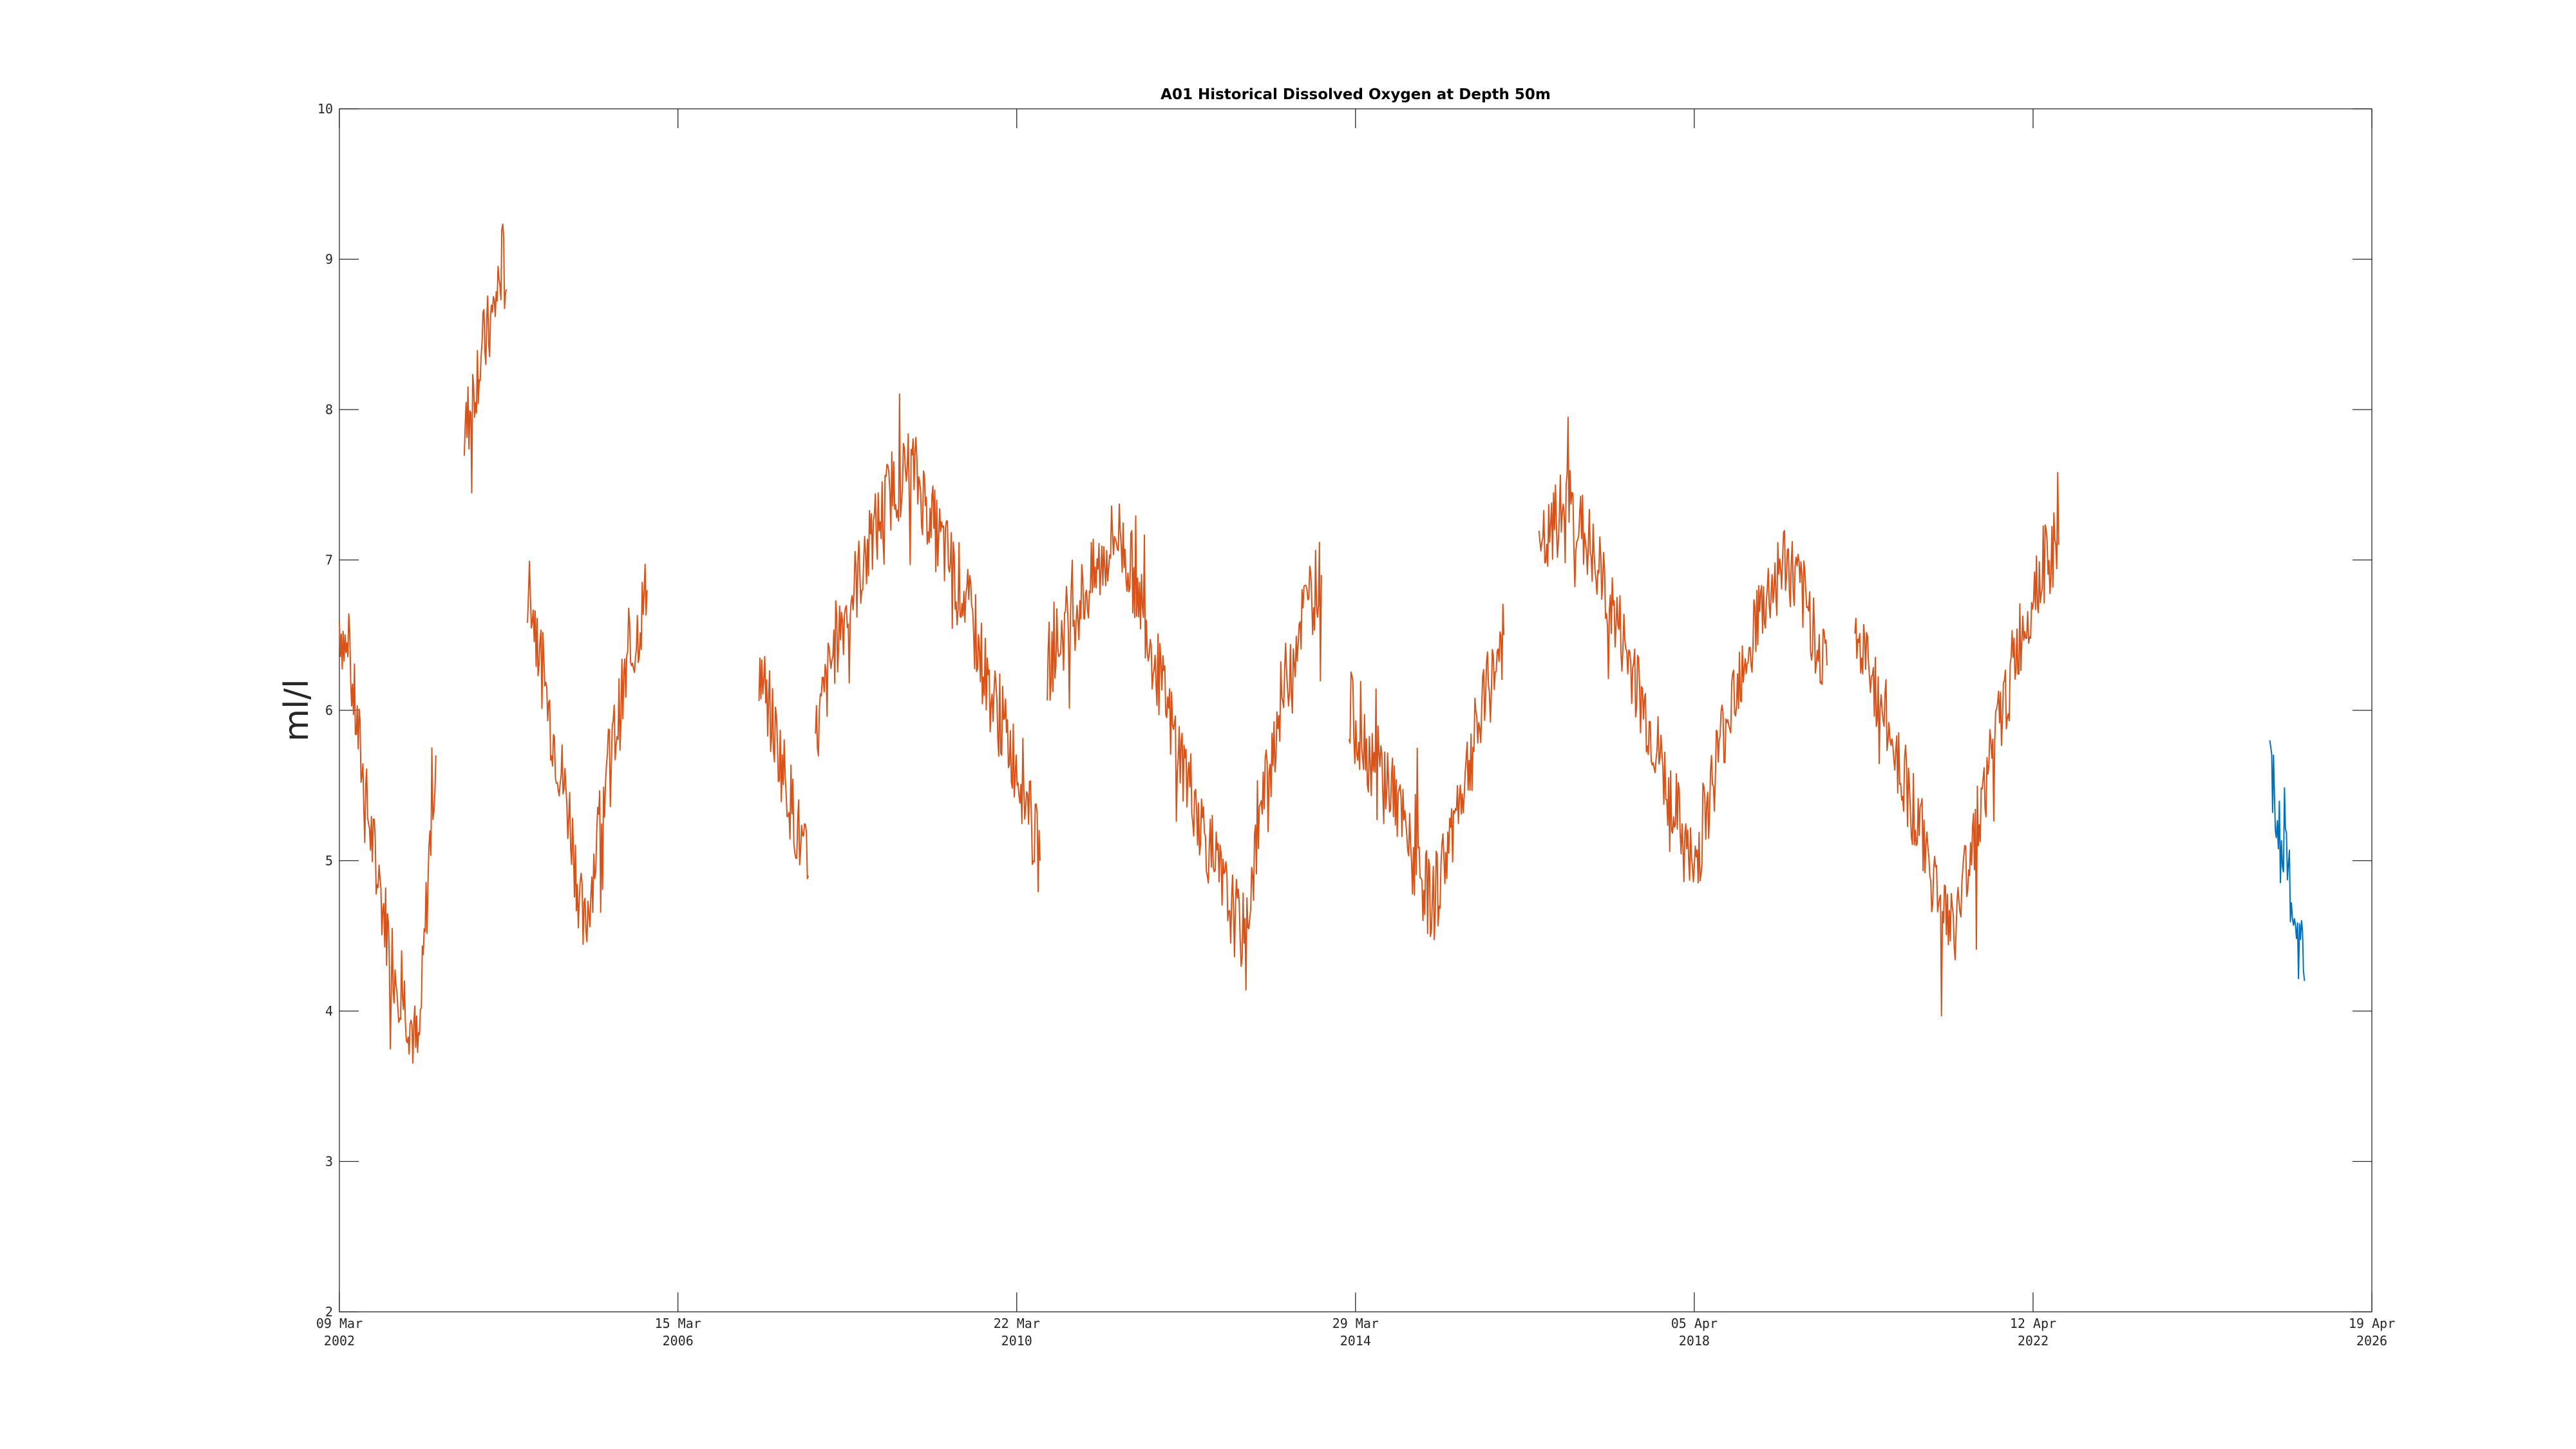  Describe the element at coordinates (329, 259) in the screenshot. I see `y-tick-label: 9` at that location.